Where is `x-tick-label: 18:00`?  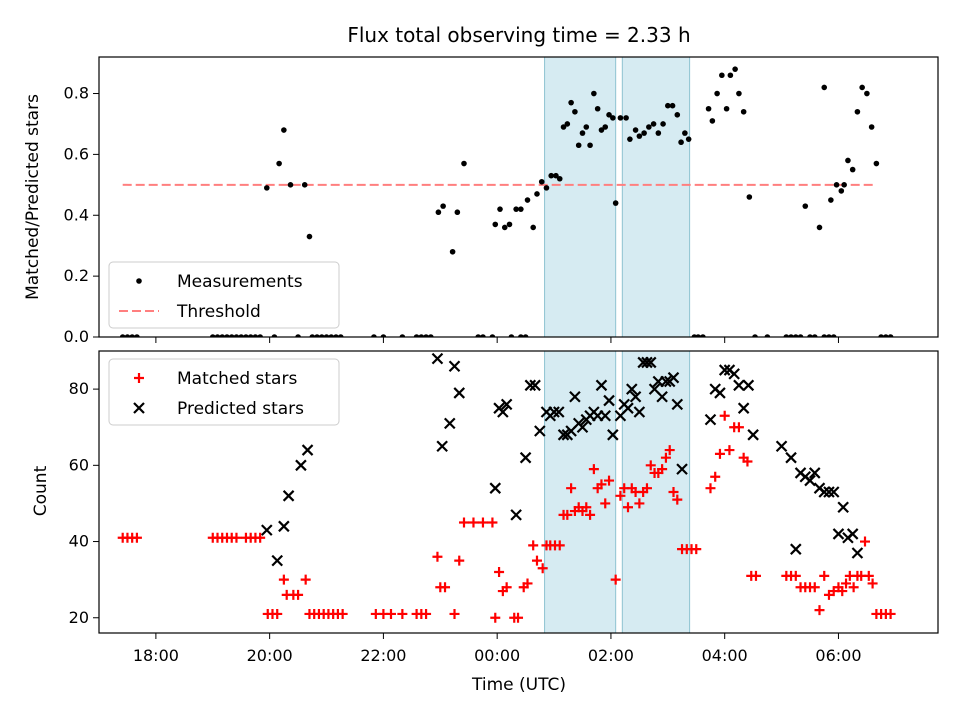
x-tick-label: 18:00 is located at coordinates (156, 655).